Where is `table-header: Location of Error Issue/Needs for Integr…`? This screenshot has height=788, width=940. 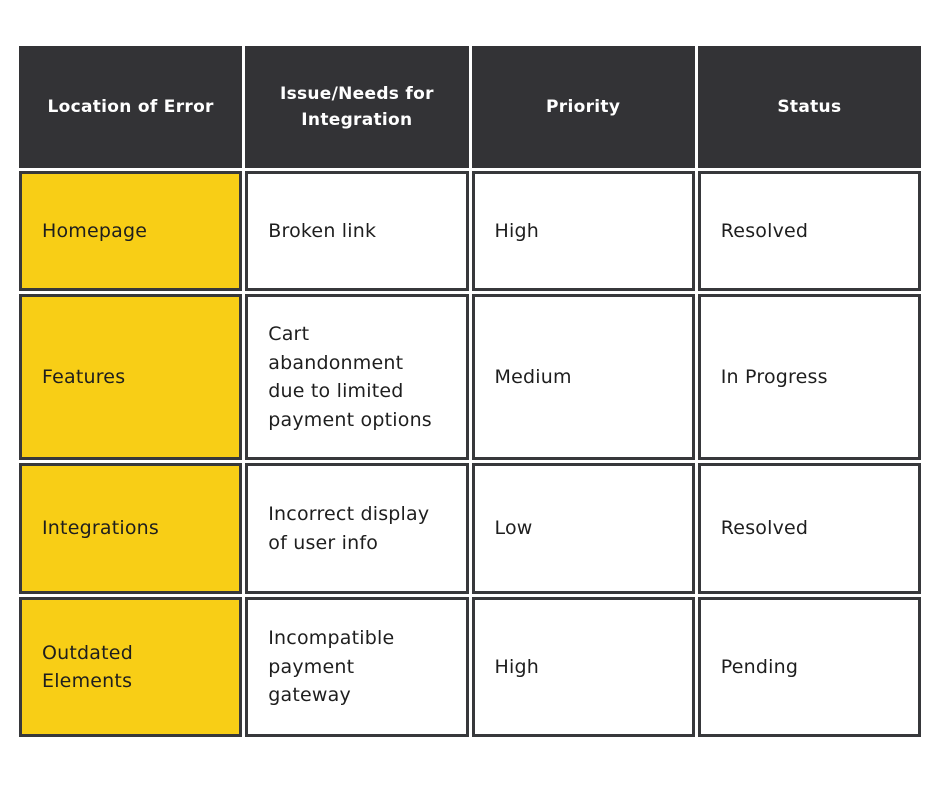 table-header: Location of Error Issue/Needs for Integr… is located at coordinates (470, 107).